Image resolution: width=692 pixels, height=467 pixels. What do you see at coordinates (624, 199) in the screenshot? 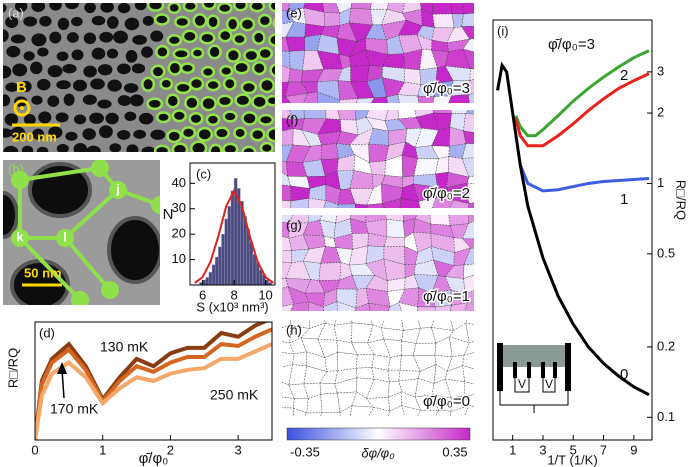
I see `series-label: 1` at bounding box center [624, 199].